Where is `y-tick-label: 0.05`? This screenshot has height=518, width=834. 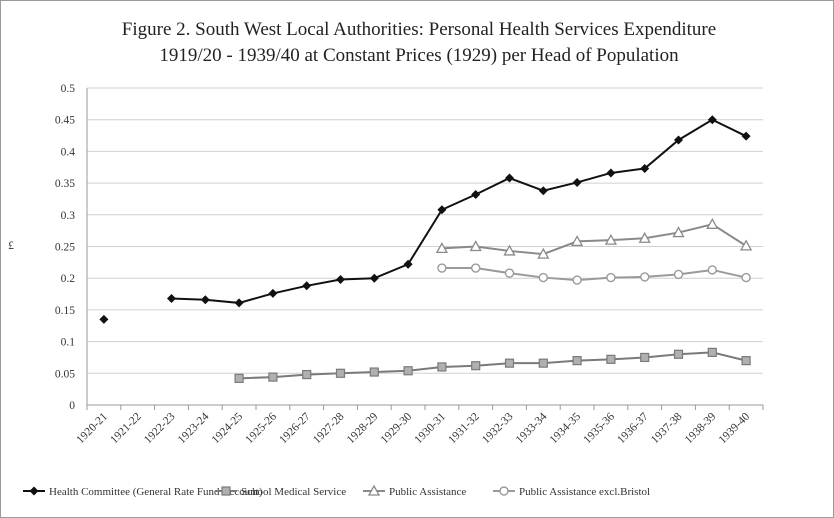
y-tick-label: 0.05 is located at coordinates (65, 374).